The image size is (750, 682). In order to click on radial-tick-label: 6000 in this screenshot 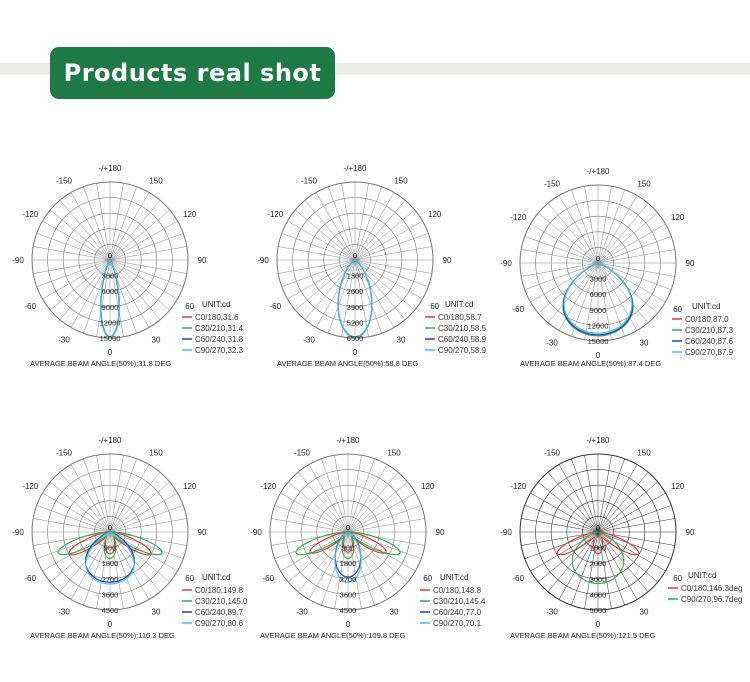, I will do `click(110, 291)`.